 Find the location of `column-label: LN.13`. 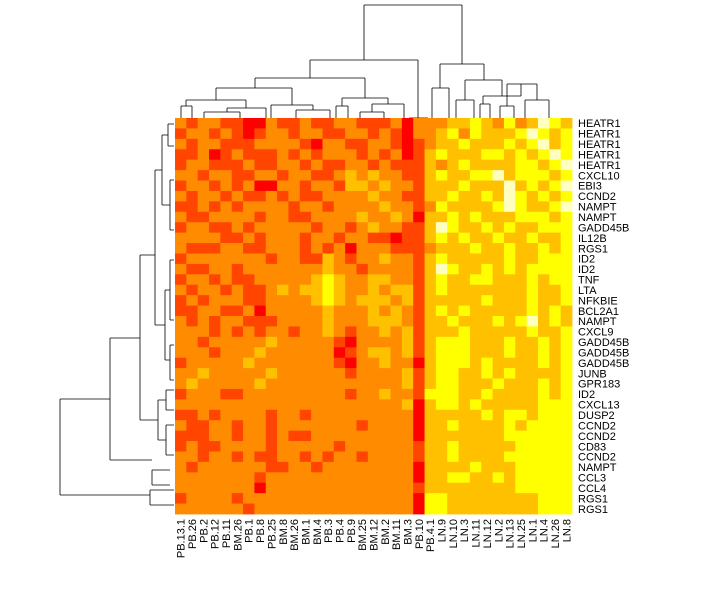

column-label: LN.13 is located at coordinates (511, 533).